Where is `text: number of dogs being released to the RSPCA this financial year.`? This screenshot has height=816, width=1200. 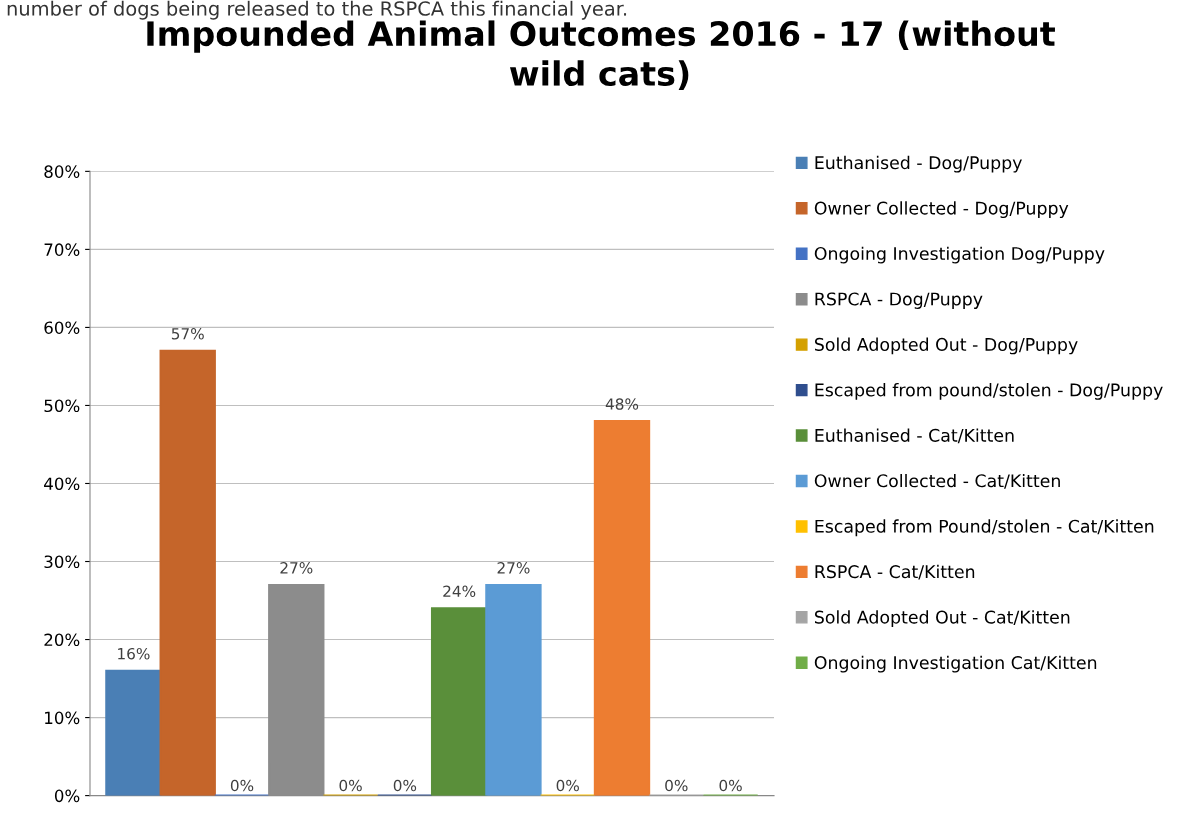
text: number of dogs being released to the RSPCA this financial year. is located at coordinates (317, 10).